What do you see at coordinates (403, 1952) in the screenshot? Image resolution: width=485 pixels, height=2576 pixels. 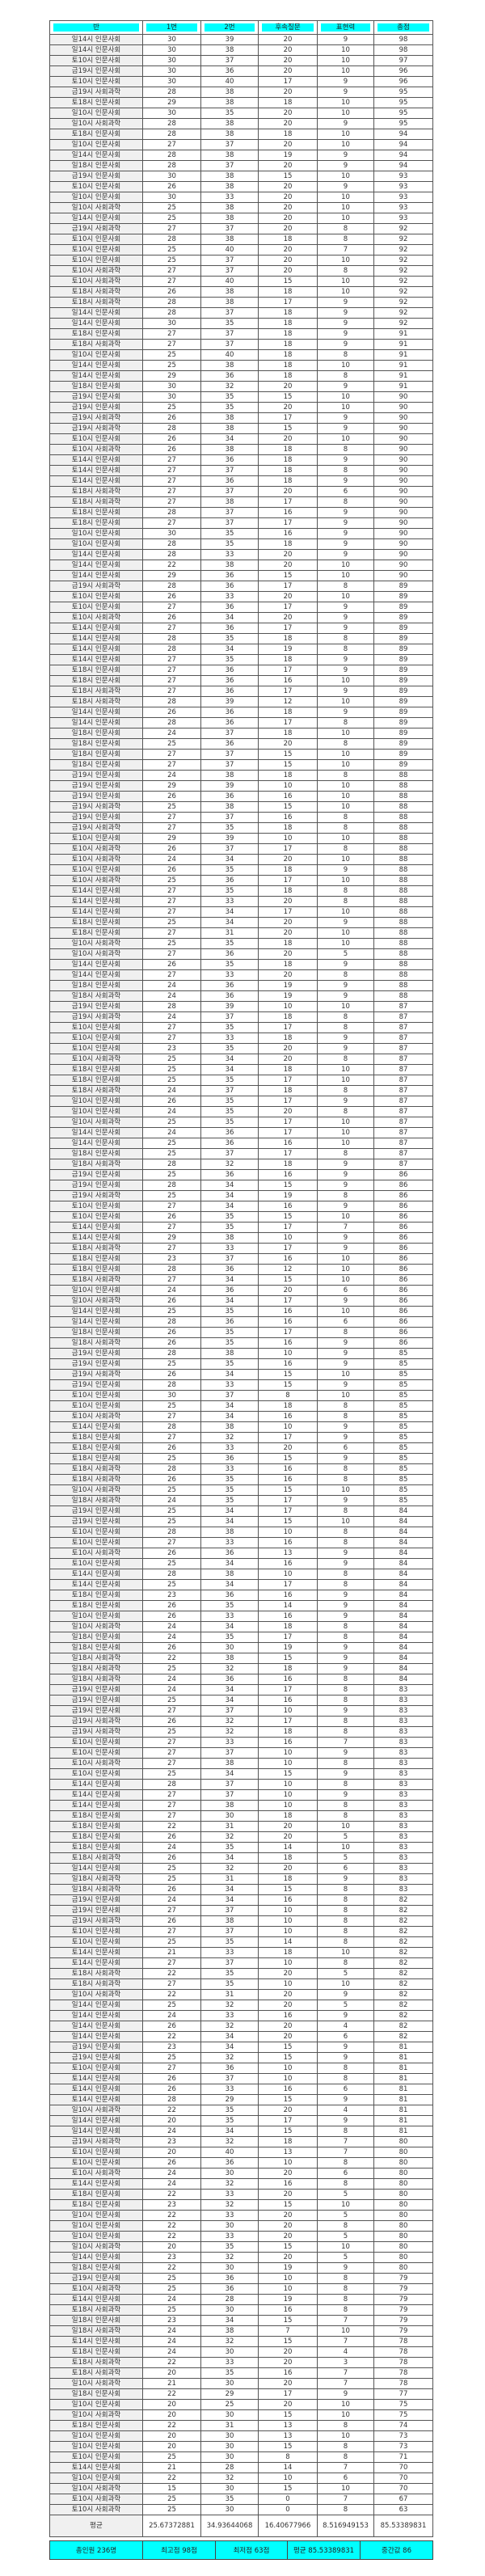 I see `cell-total: 82` at bounding box center [403, 1952].